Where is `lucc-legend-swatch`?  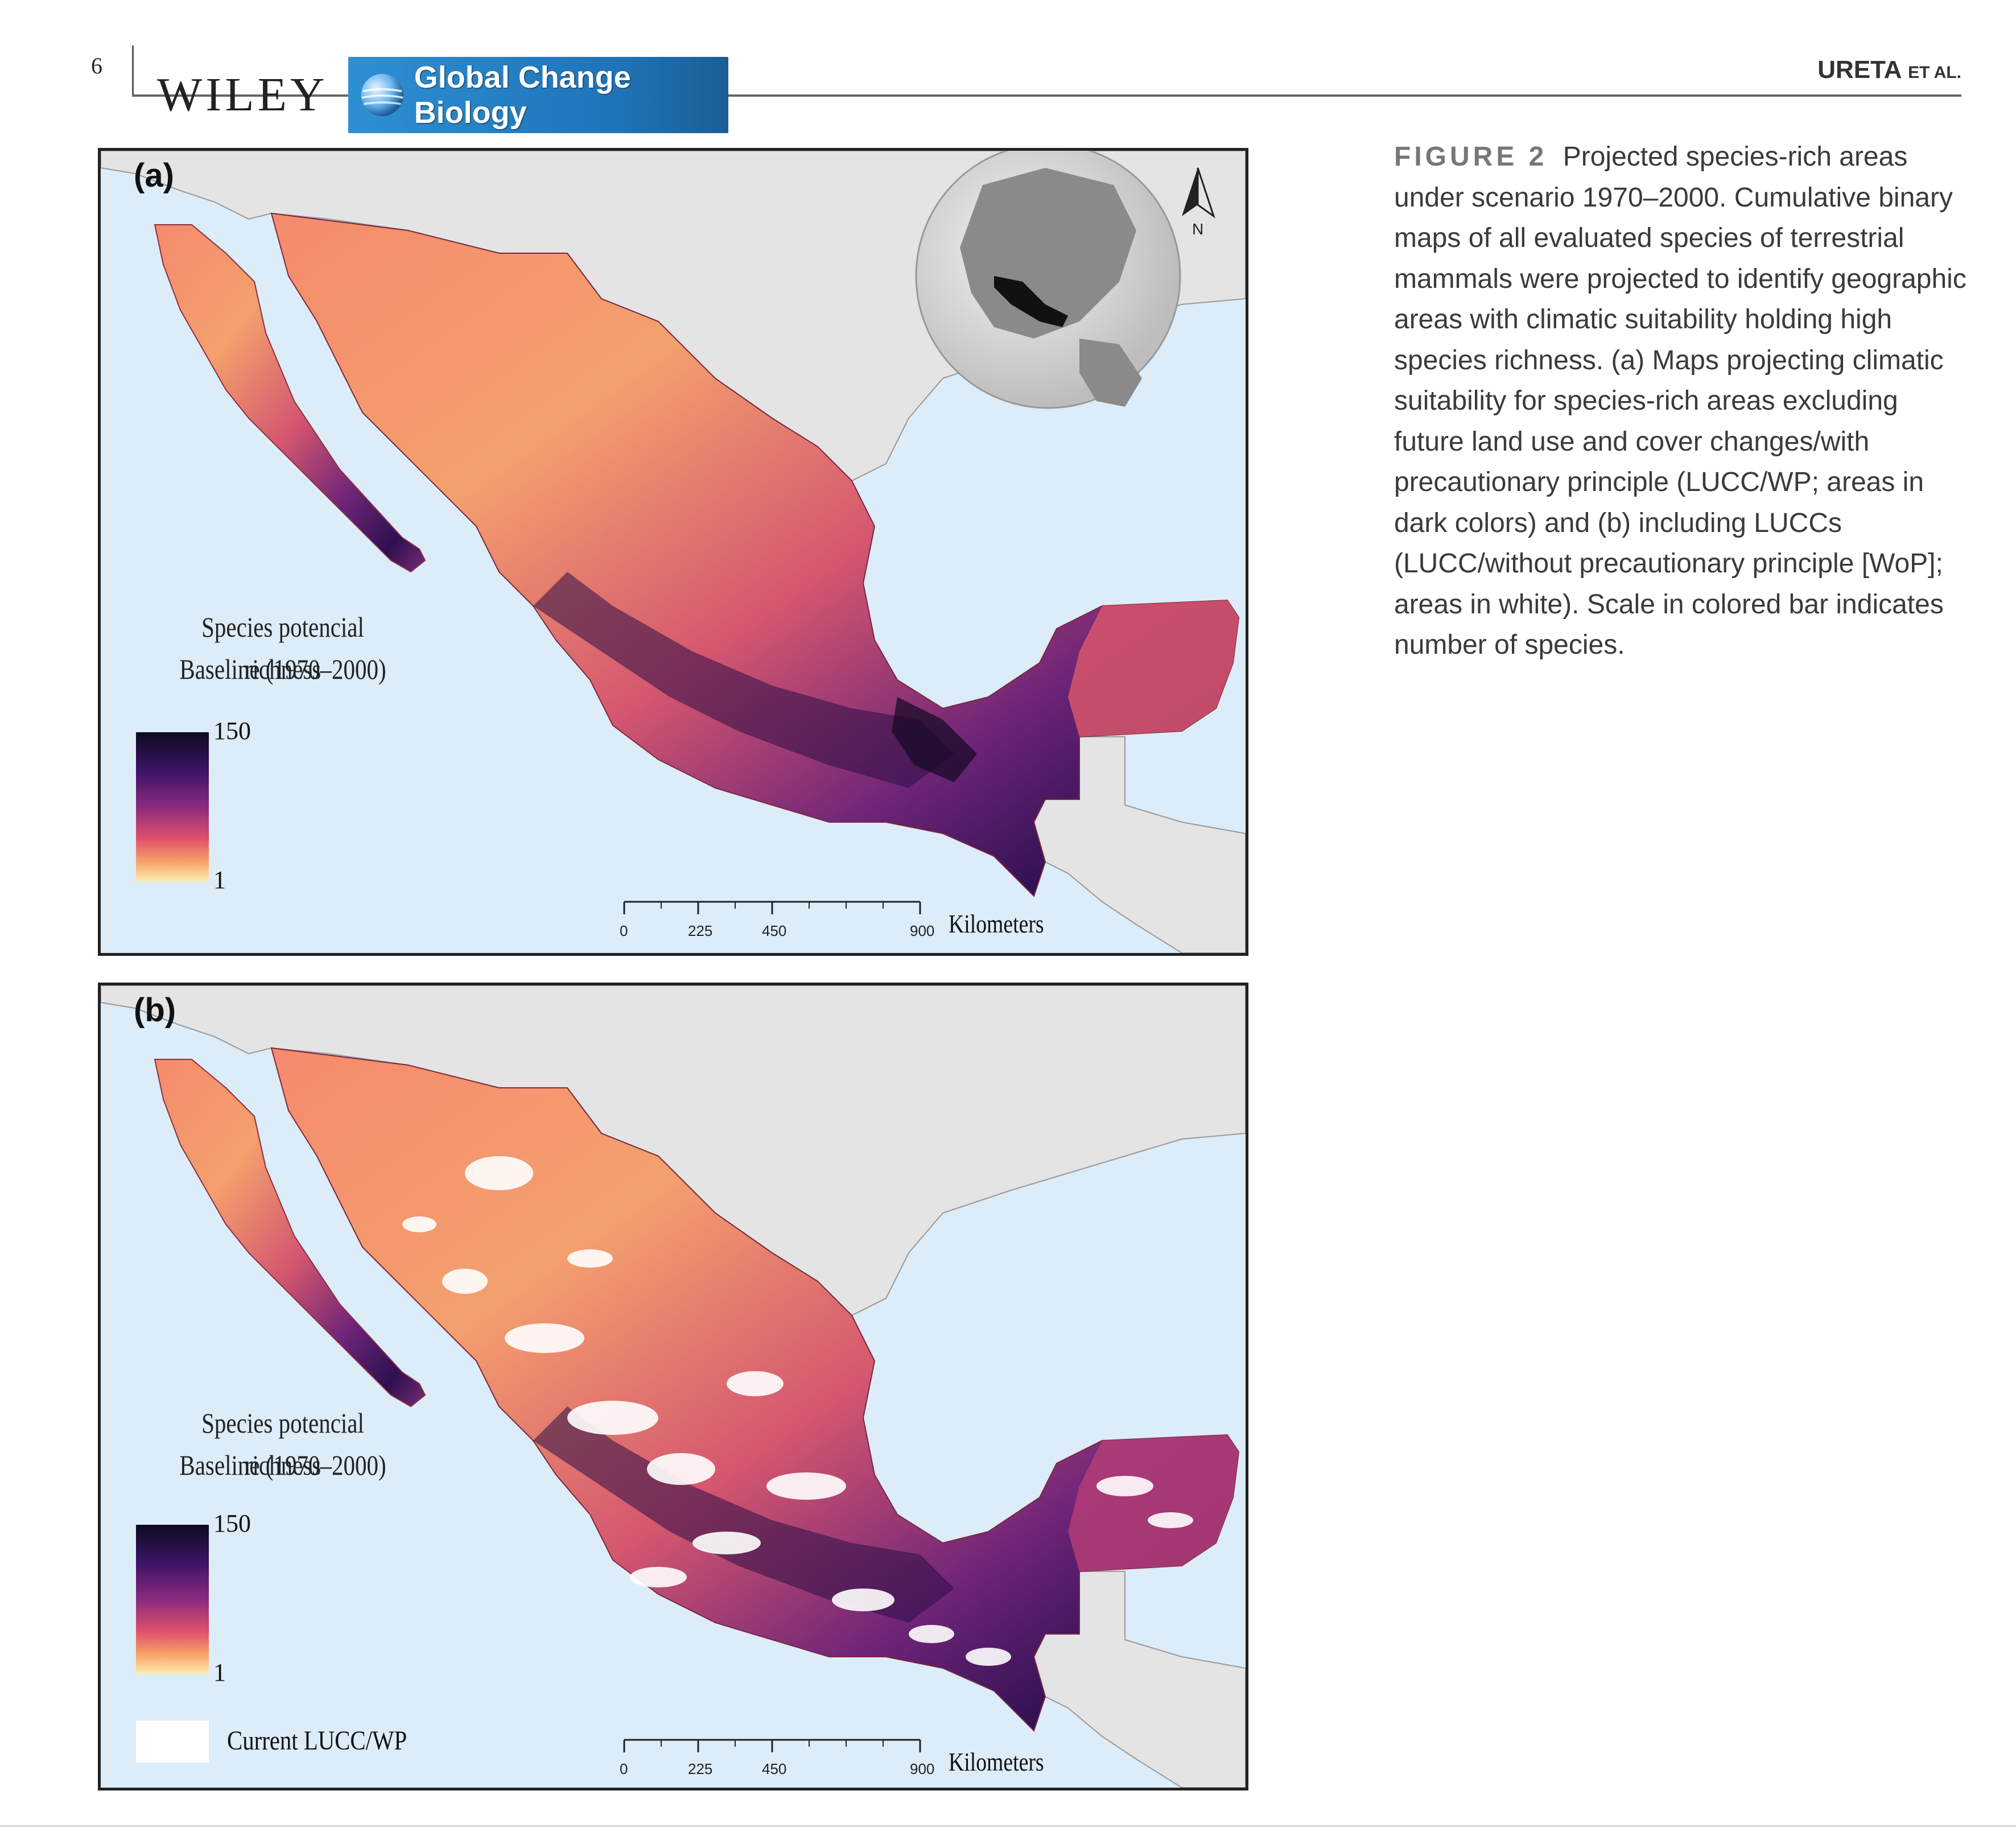 lucc-legend-swatch is located at coordinates (173, 1742).